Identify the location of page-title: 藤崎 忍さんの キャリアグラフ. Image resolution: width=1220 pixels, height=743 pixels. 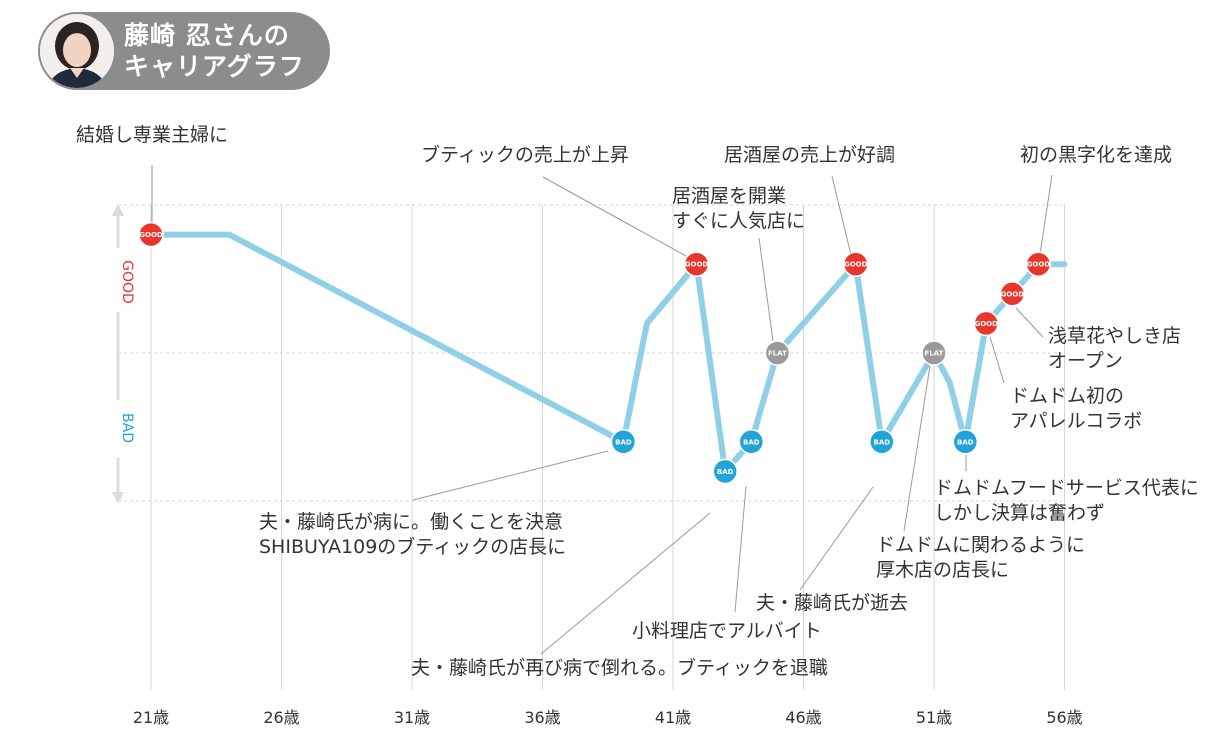
(214, 51).